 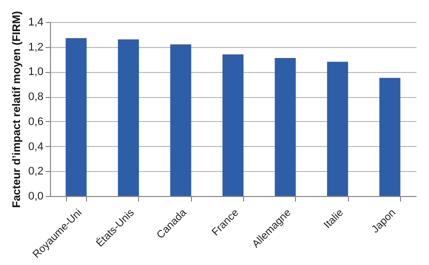 I want to click on y-tick-label: 1,4, so click(x=36, y=22).